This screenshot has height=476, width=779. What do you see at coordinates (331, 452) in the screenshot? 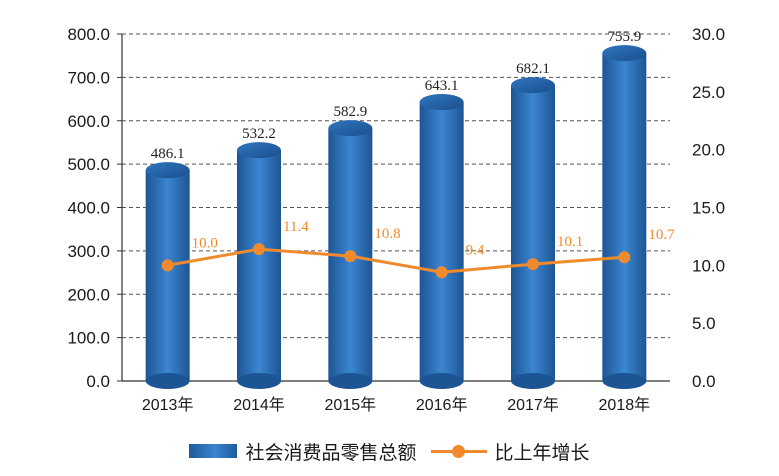
I see `legend-bar-label: 社会消费品零售总额` at bounding box center [331, 452].